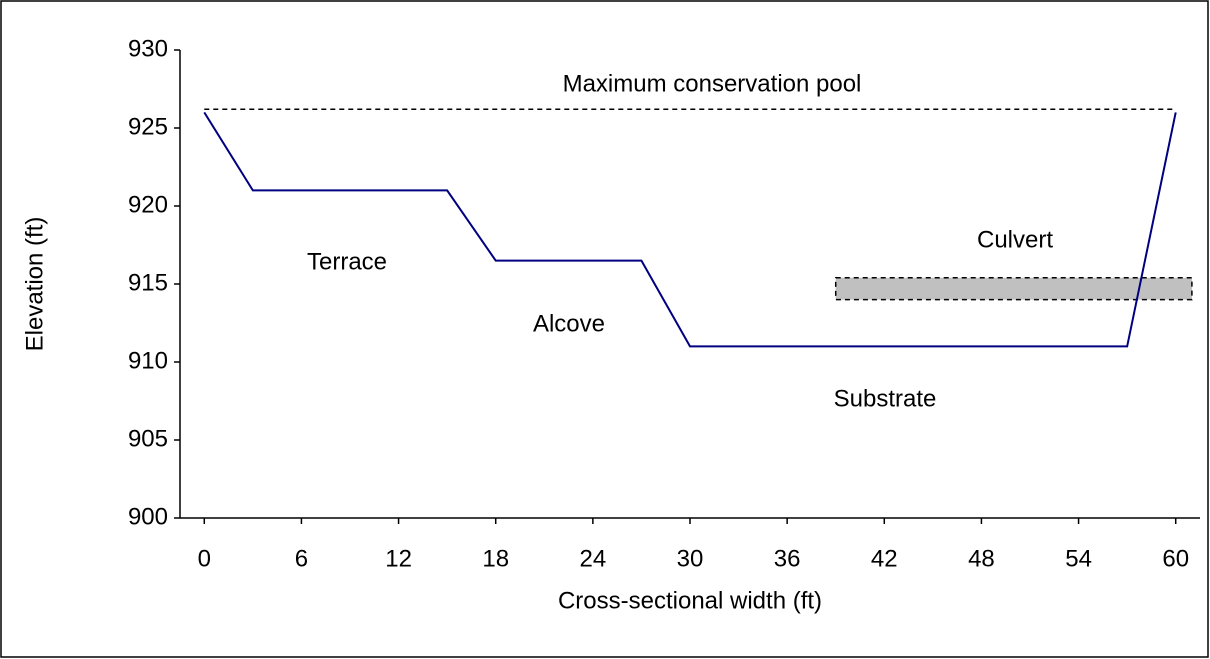 This screenshot has width=1210, height=659. I want to click on x-tick-label: 60, so click(1175, 558).